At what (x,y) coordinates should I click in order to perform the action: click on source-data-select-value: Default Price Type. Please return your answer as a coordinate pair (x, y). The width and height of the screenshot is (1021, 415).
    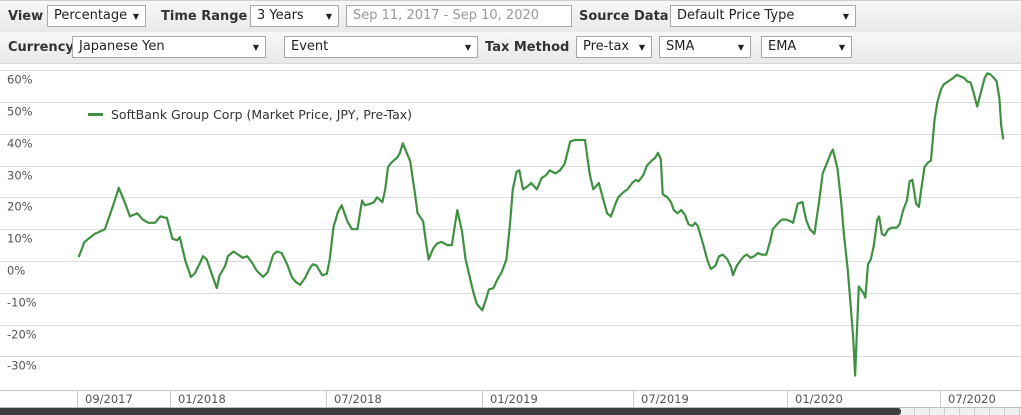
    Looking at the image, I should click on (736, 15).